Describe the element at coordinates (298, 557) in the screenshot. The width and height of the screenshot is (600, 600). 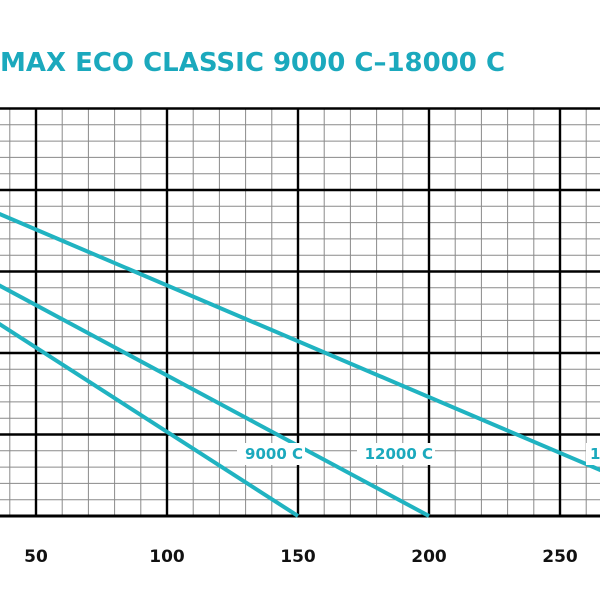
I see `x-tick-label: 150` at that location.